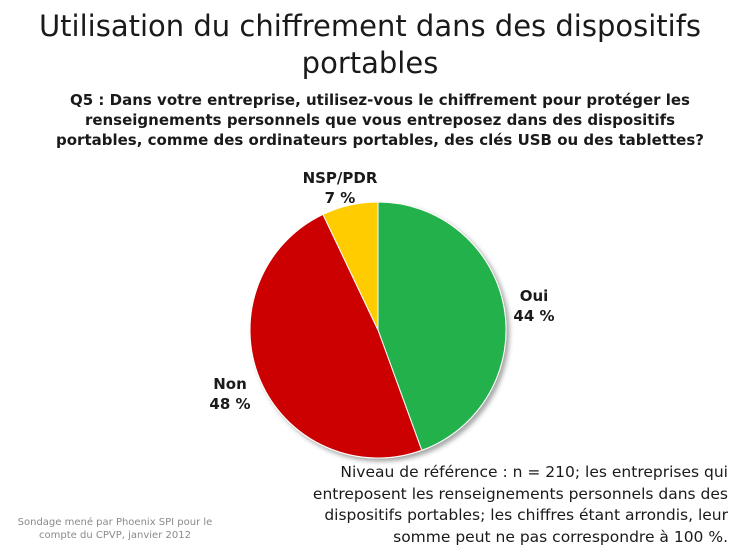 The width and height of the screenshot is (740, 555). What do you see at coordinates (534, 316) in the screenshot?
I see `slice-value: 44 %` at bounding box center [534, 316].